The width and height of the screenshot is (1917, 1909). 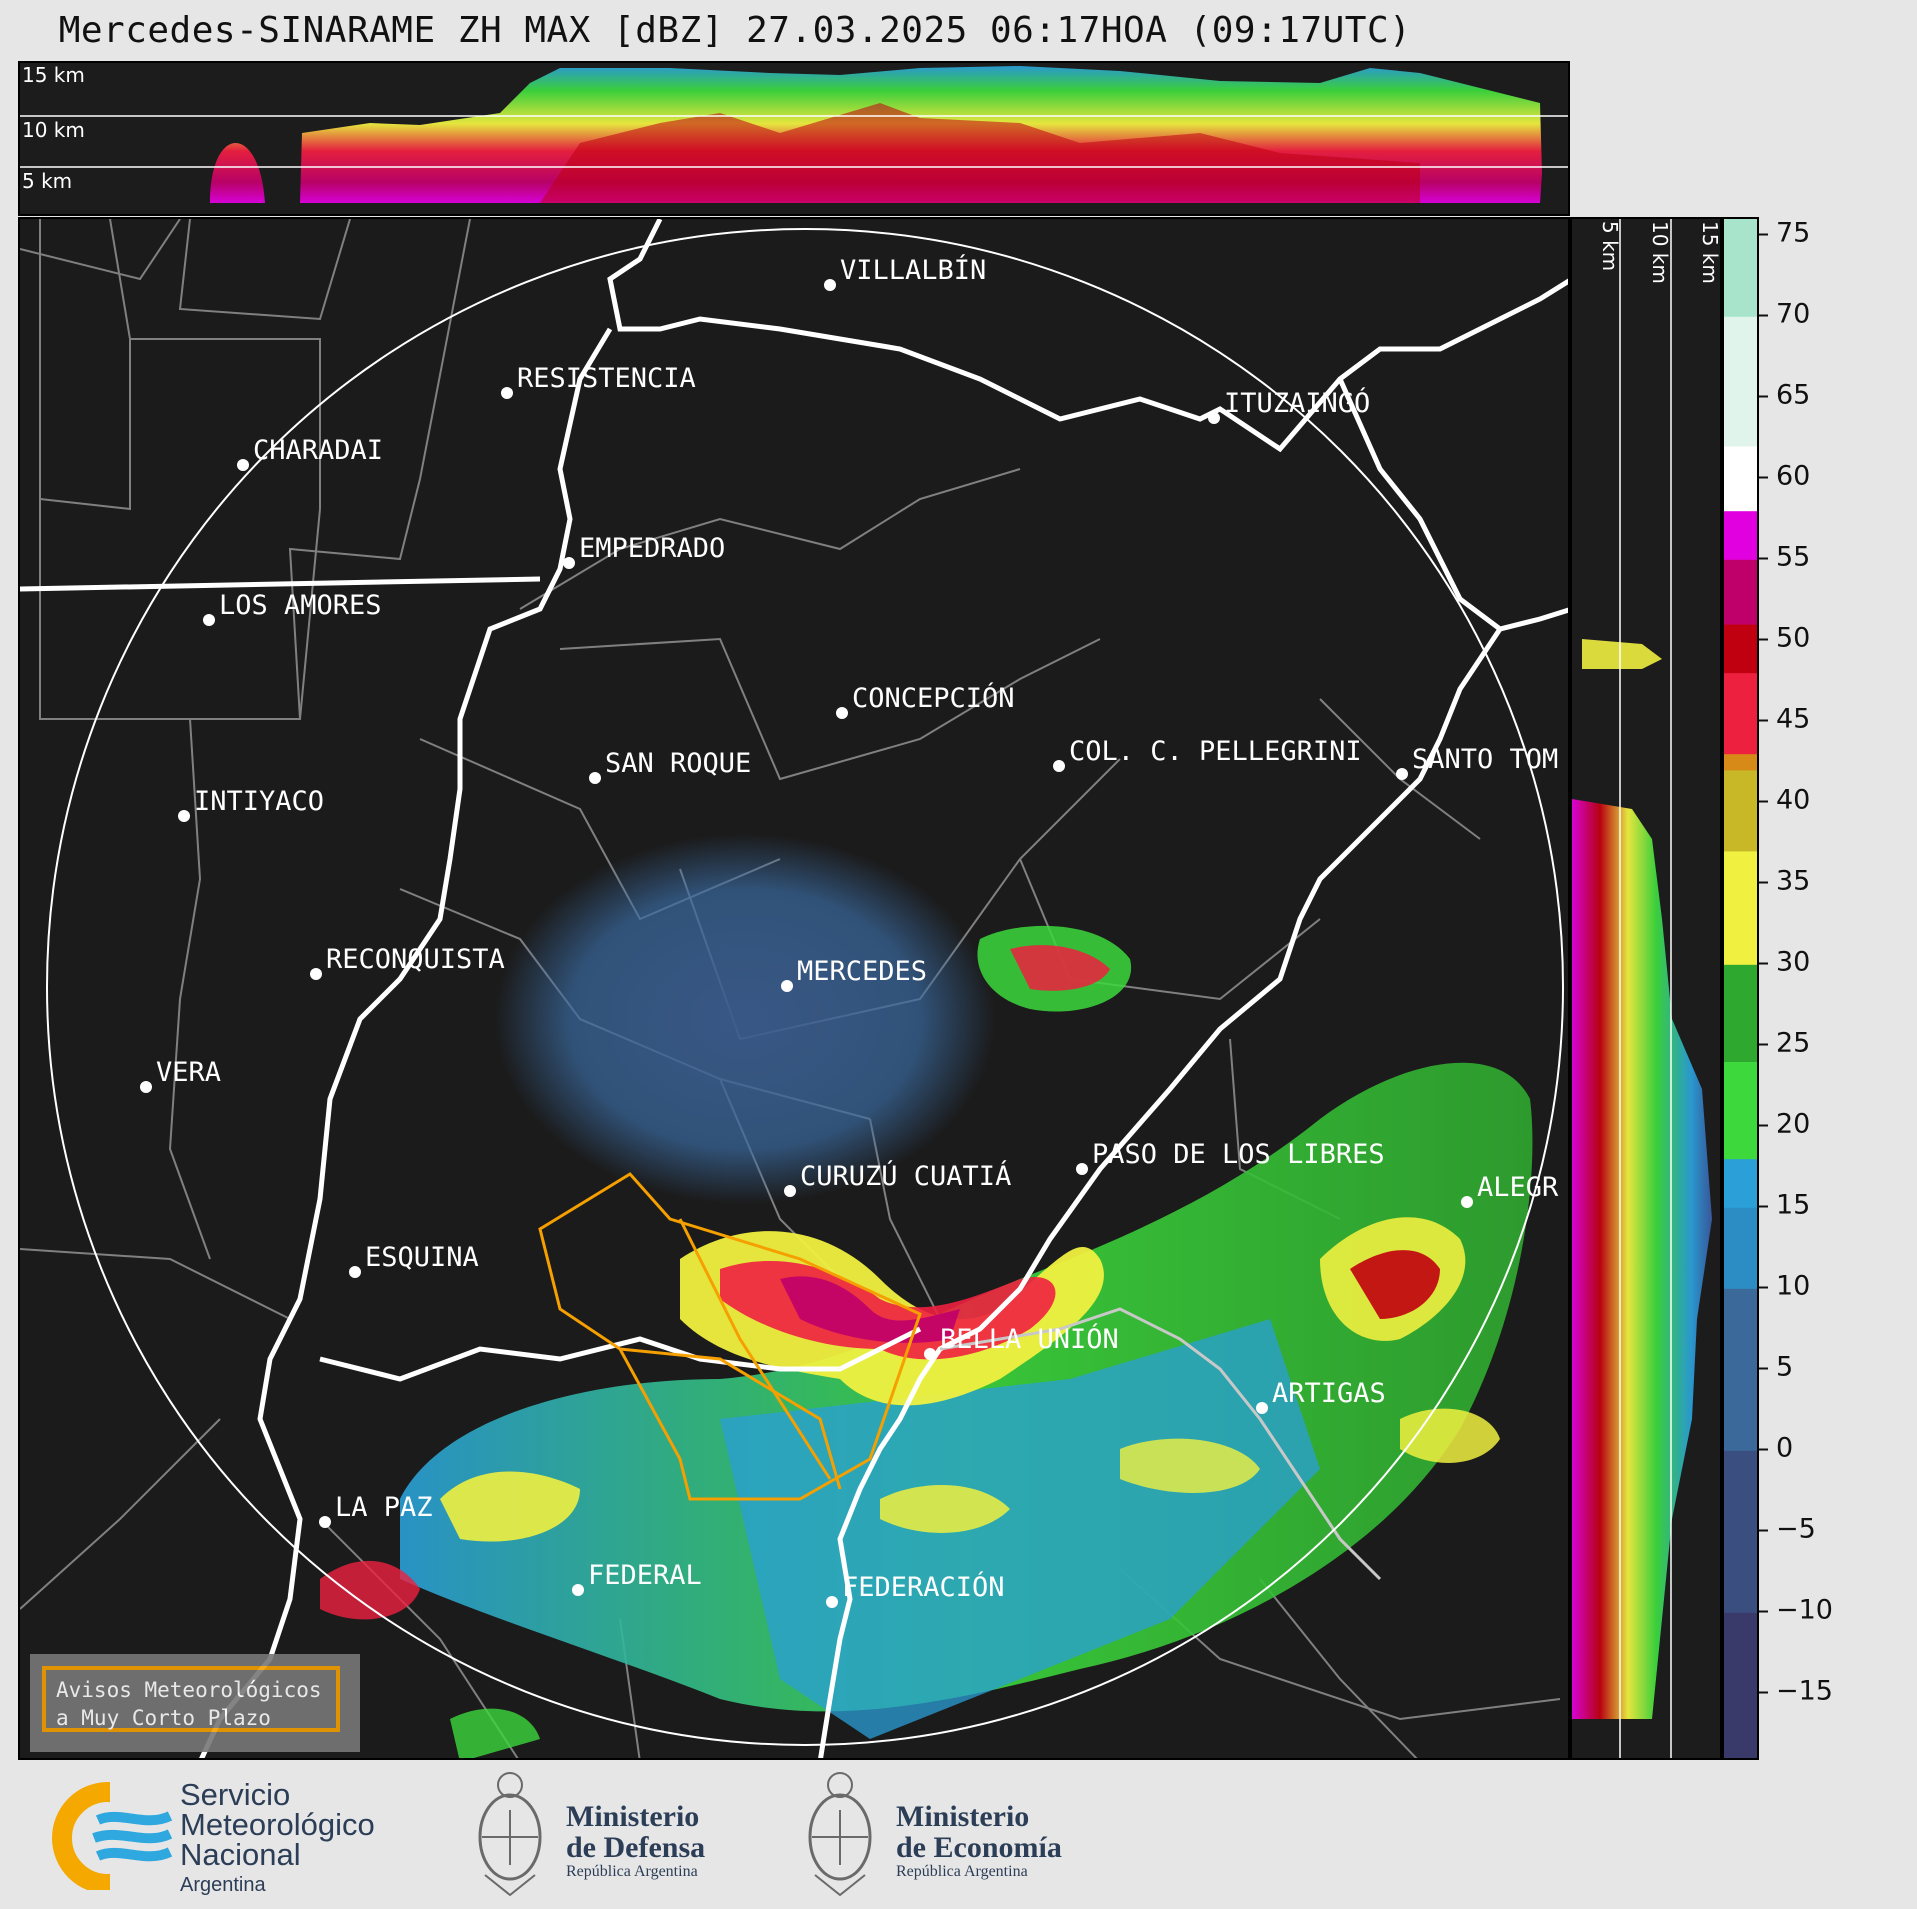 I want to click on warning-line-2: a Muy Corto Plazo, so click(x=163, y=1718).